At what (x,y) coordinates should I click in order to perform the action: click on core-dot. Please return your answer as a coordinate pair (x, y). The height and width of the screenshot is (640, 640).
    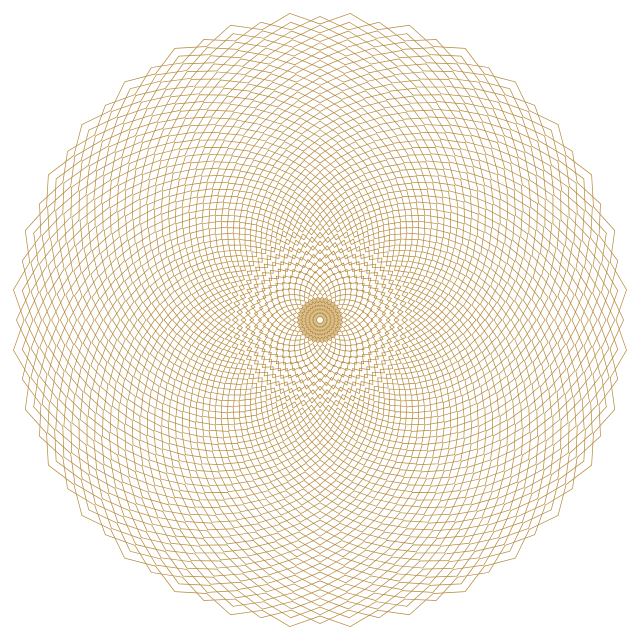
    Looking at the image, I should click on (320, 320).